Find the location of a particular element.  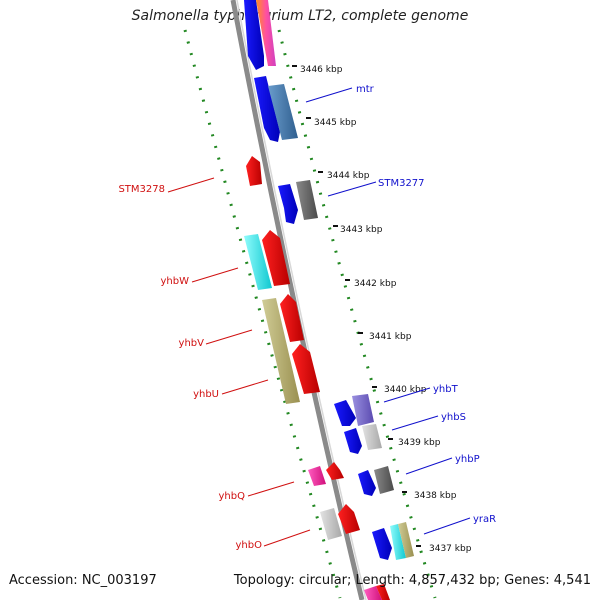

gene-label-forward: STM3277 is located at coordinates (401, 183).